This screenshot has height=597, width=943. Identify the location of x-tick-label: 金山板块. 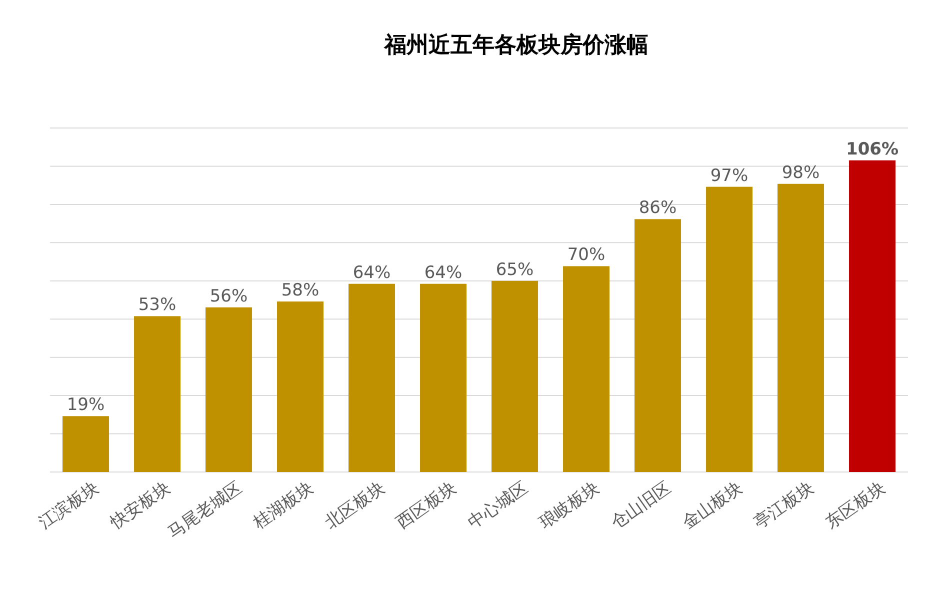
(712, 506).